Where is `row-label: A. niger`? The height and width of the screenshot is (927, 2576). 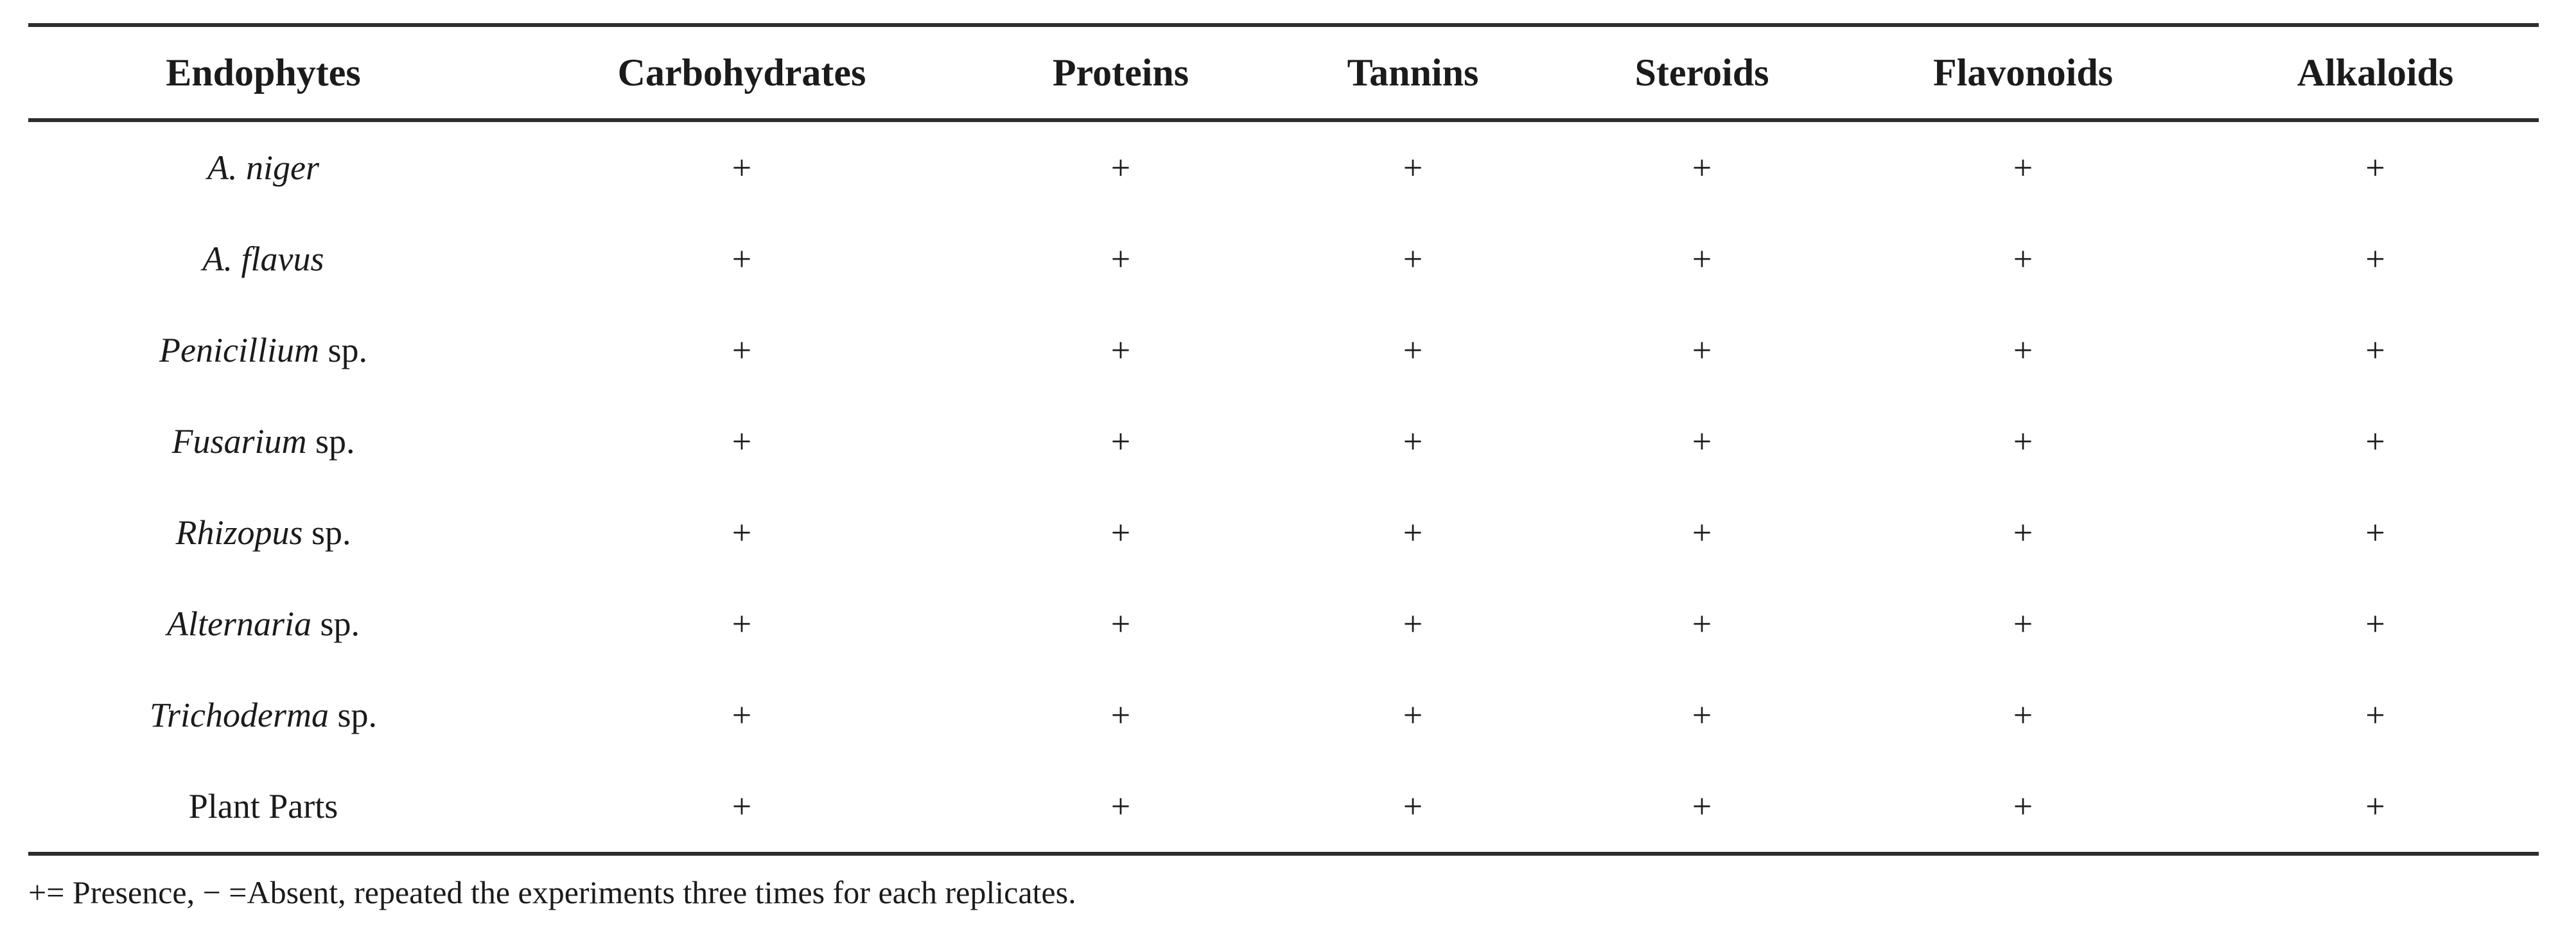 row-label: A. niger is located at coordinates (263, 167).